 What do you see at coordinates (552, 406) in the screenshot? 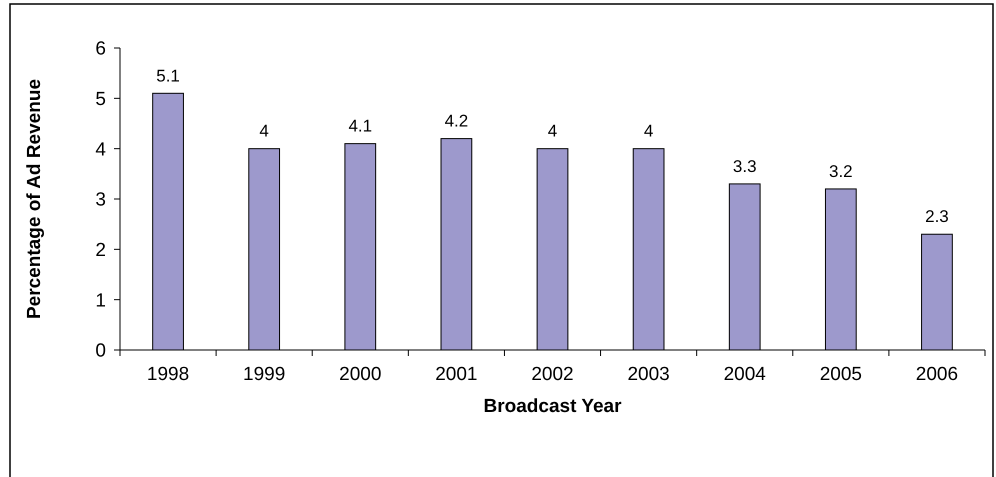
I see `x-axis-title: Broadcast Year` at bounding box center [552, 406].